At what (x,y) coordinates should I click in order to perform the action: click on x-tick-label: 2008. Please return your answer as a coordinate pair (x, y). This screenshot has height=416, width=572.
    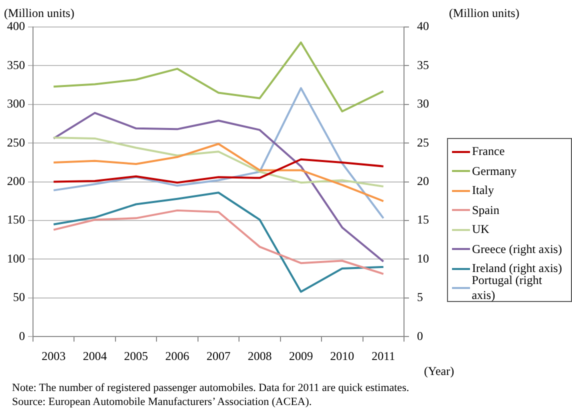
    Looking at the image, I should click on (260, 355).